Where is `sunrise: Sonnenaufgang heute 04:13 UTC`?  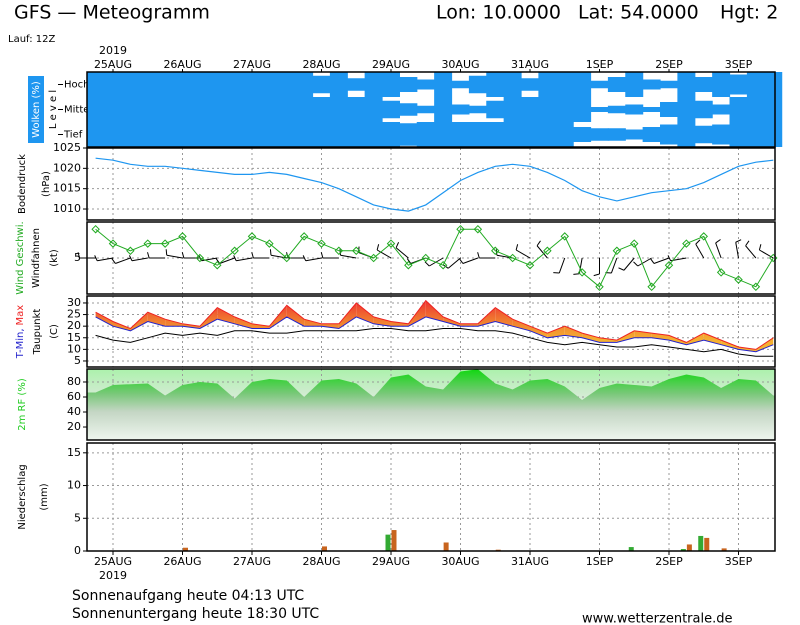
sunrise: Sonnenaufgang heute 04:13 UTC is located at coordinates (188, 596).